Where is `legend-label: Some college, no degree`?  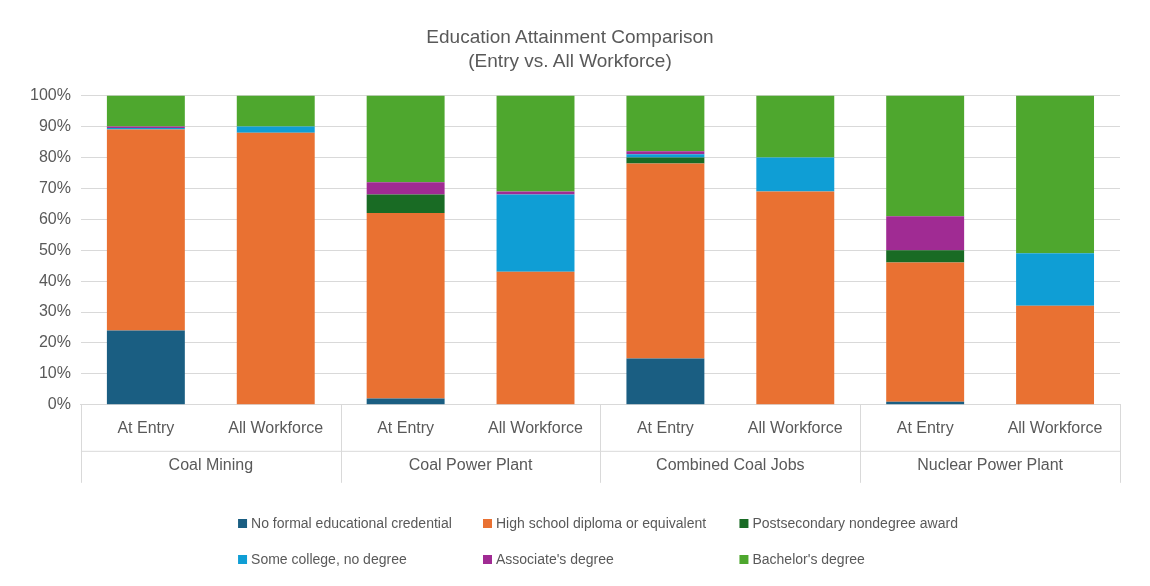 legend-label: Some college, no degree is located at coordinates (329, 558).